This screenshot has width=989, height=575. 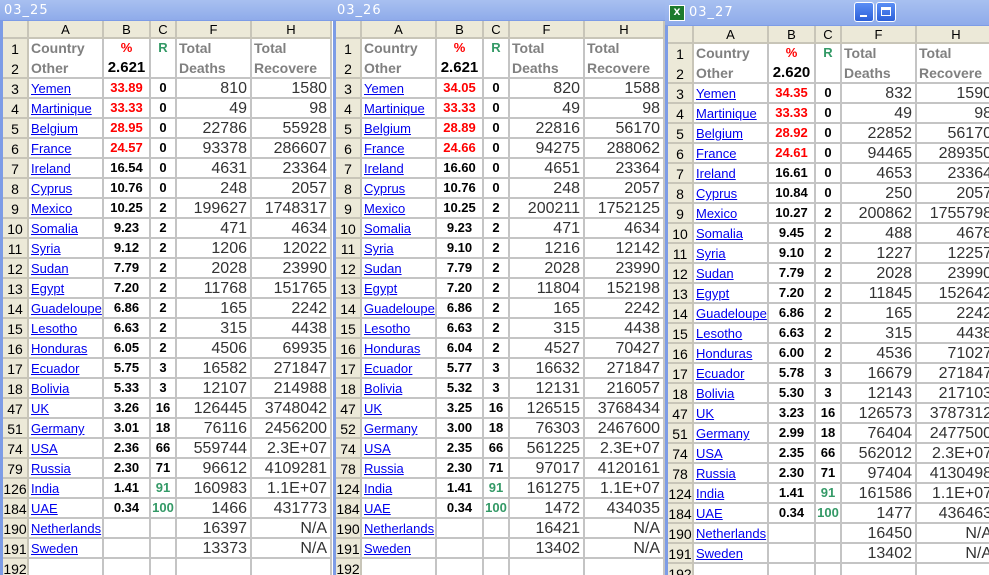 What do you see at coordinates (547, 89) in the screenshot?
I see `total-deaths-cell: 820` at bounding box center [547, 89].